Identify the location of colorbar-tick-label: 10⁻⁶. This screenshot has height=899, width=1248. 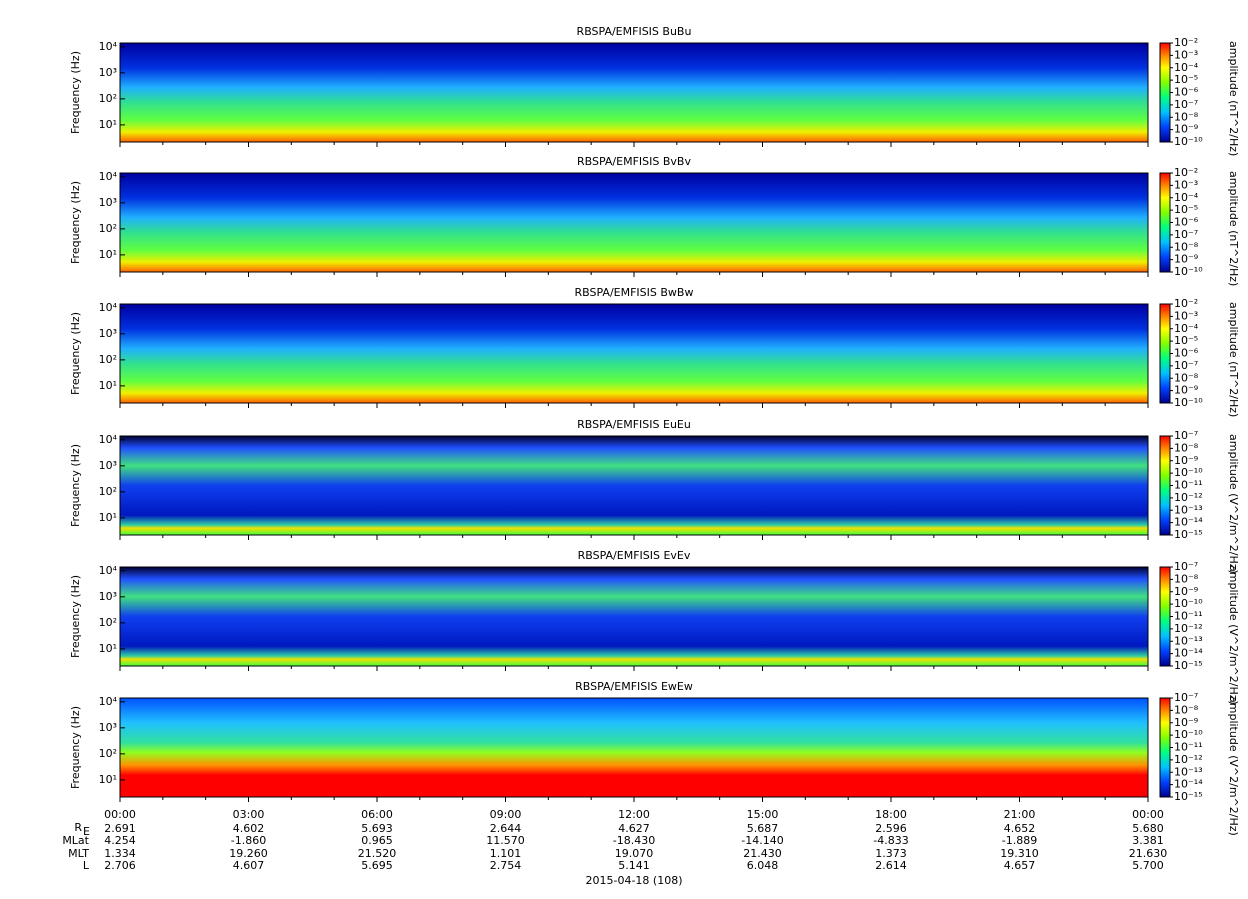
(1186, 353).